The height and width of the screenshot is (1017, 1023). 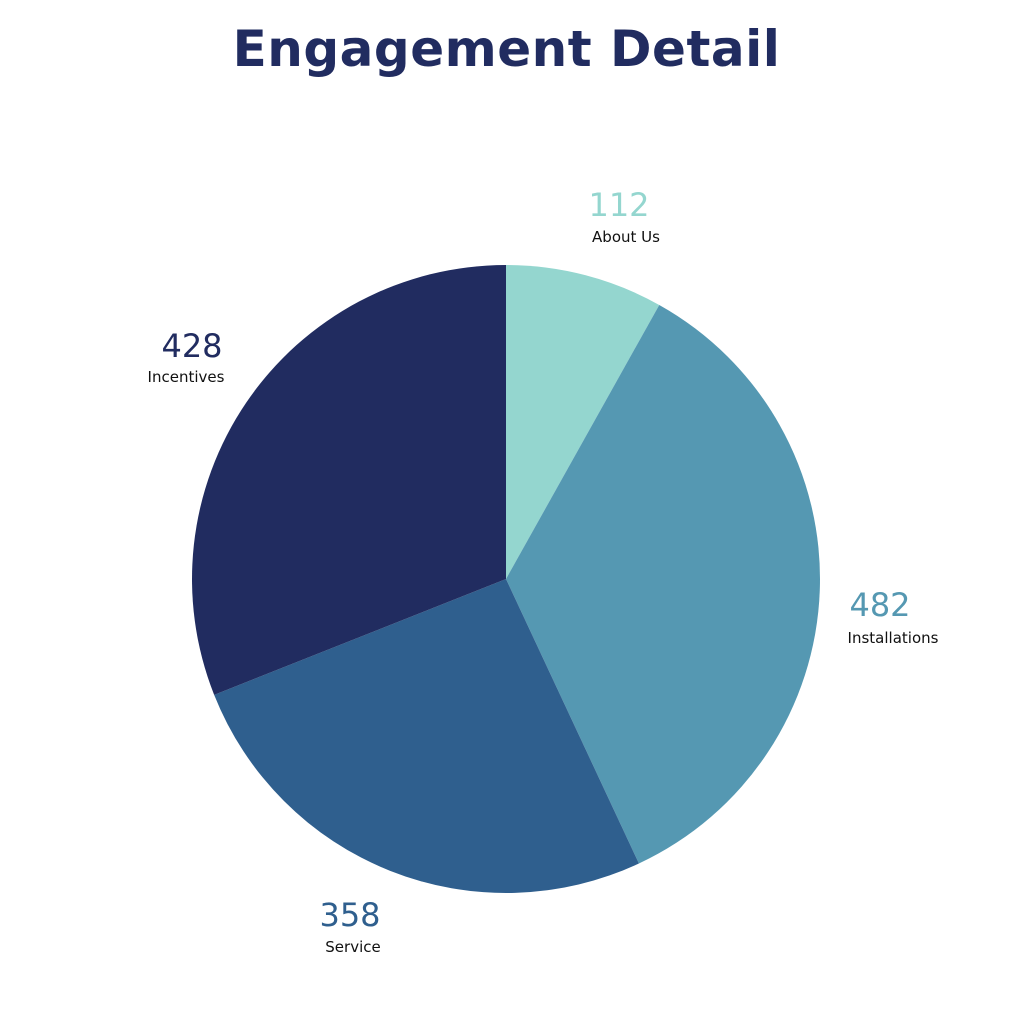 What do you see at coordinates (583, 422) in the screenshot?
I see `pie-slice-about-us` at bounding box center [583, 422].